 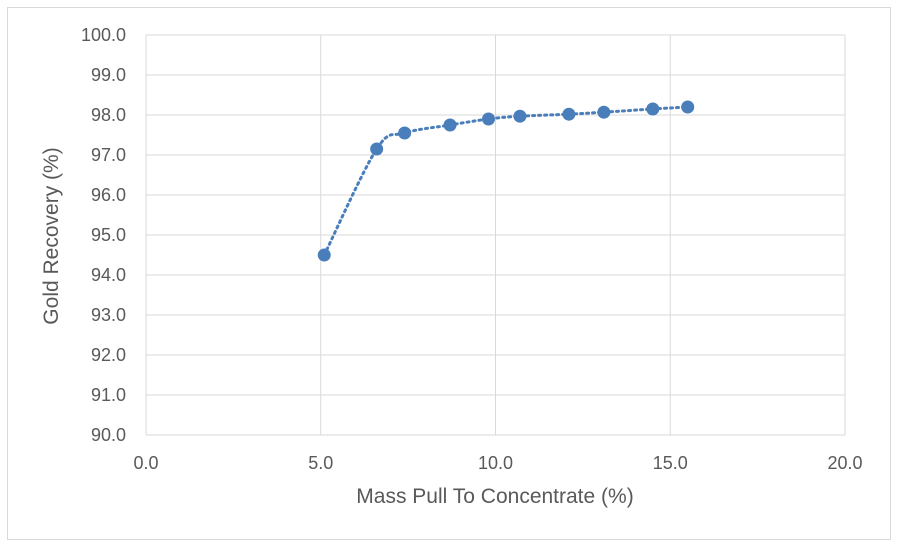 What do you see at coordinates (108, 315) in the screenshot?
I see `y-tick-label: 93.0` at bounding box center [108, 315].